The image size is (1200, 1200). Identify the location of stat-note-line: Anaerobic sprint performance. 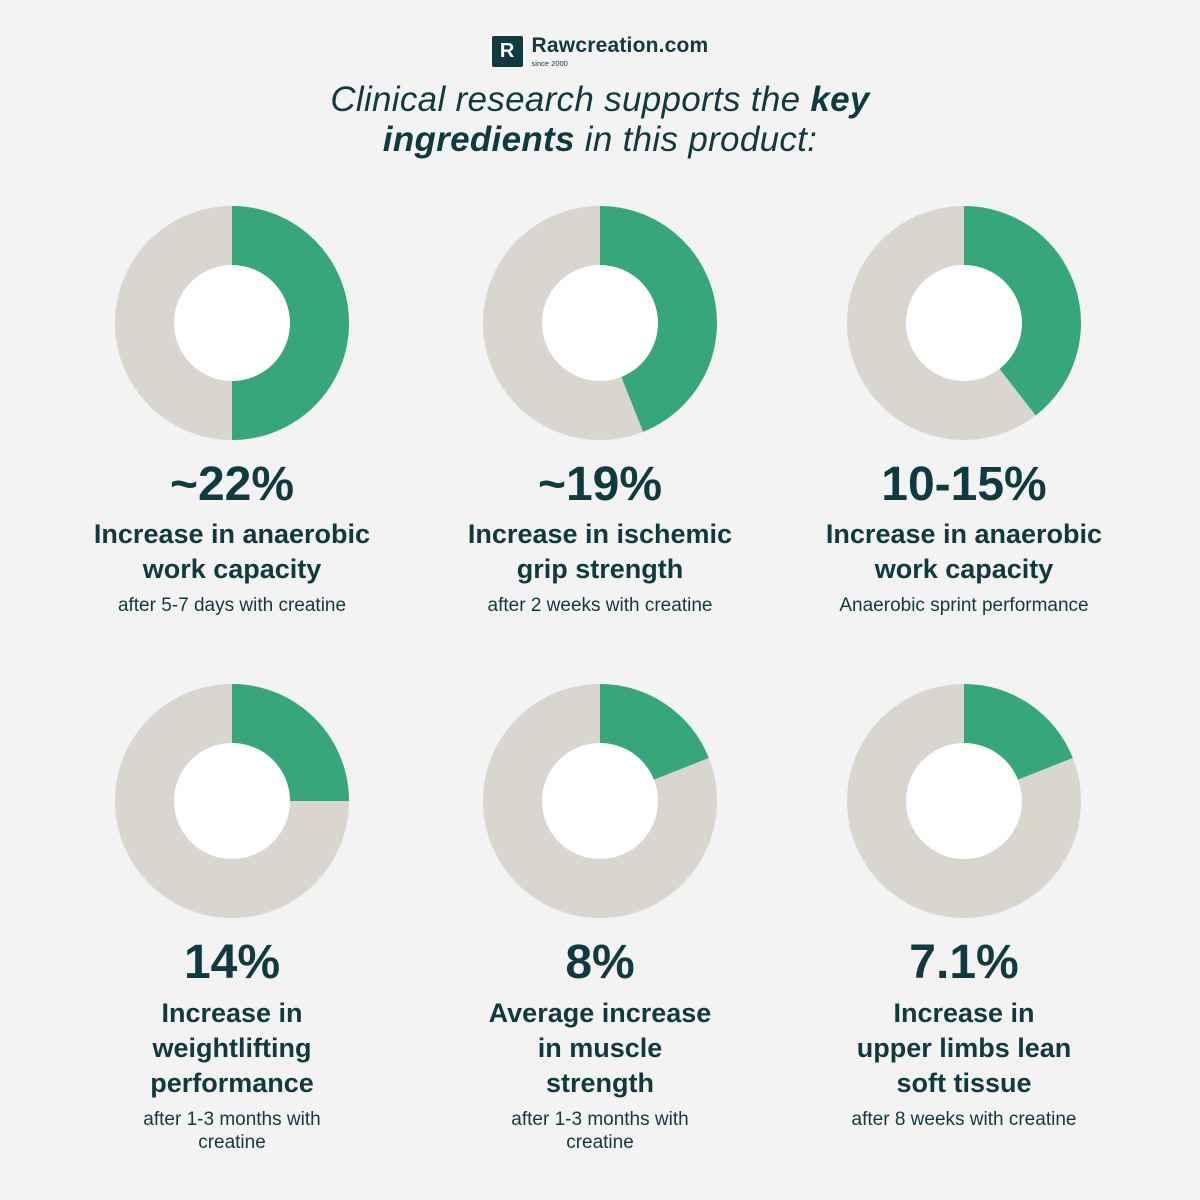
(964, 605).